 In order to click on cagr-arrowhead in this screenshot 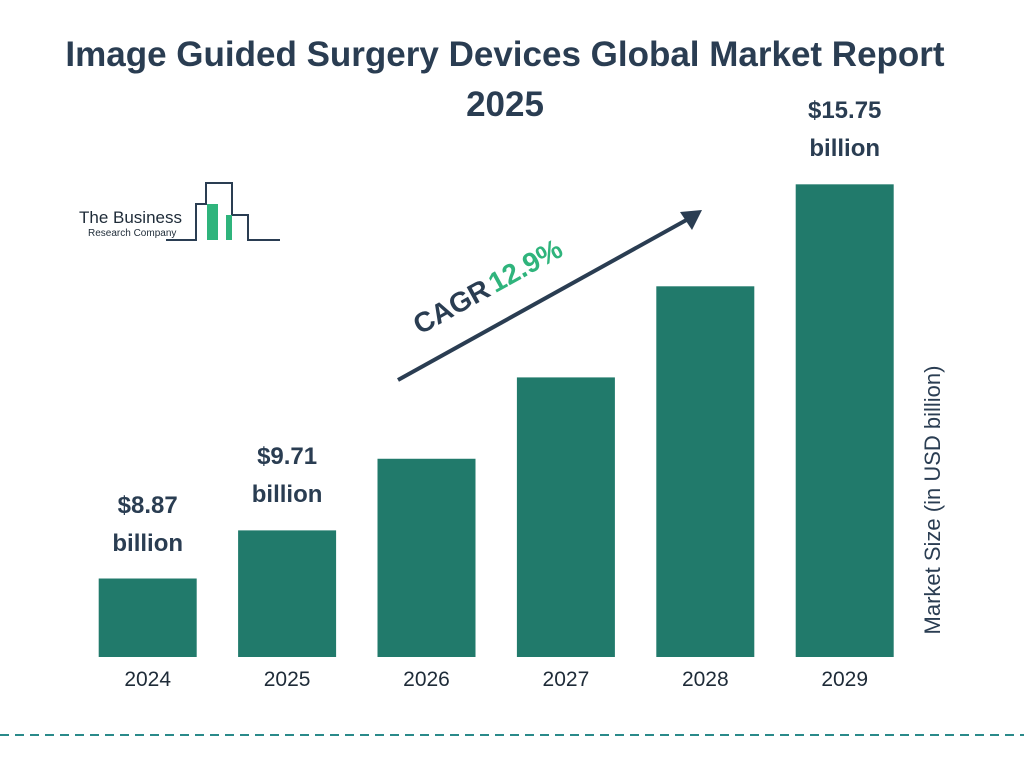, I will do `click(691, 220)`.